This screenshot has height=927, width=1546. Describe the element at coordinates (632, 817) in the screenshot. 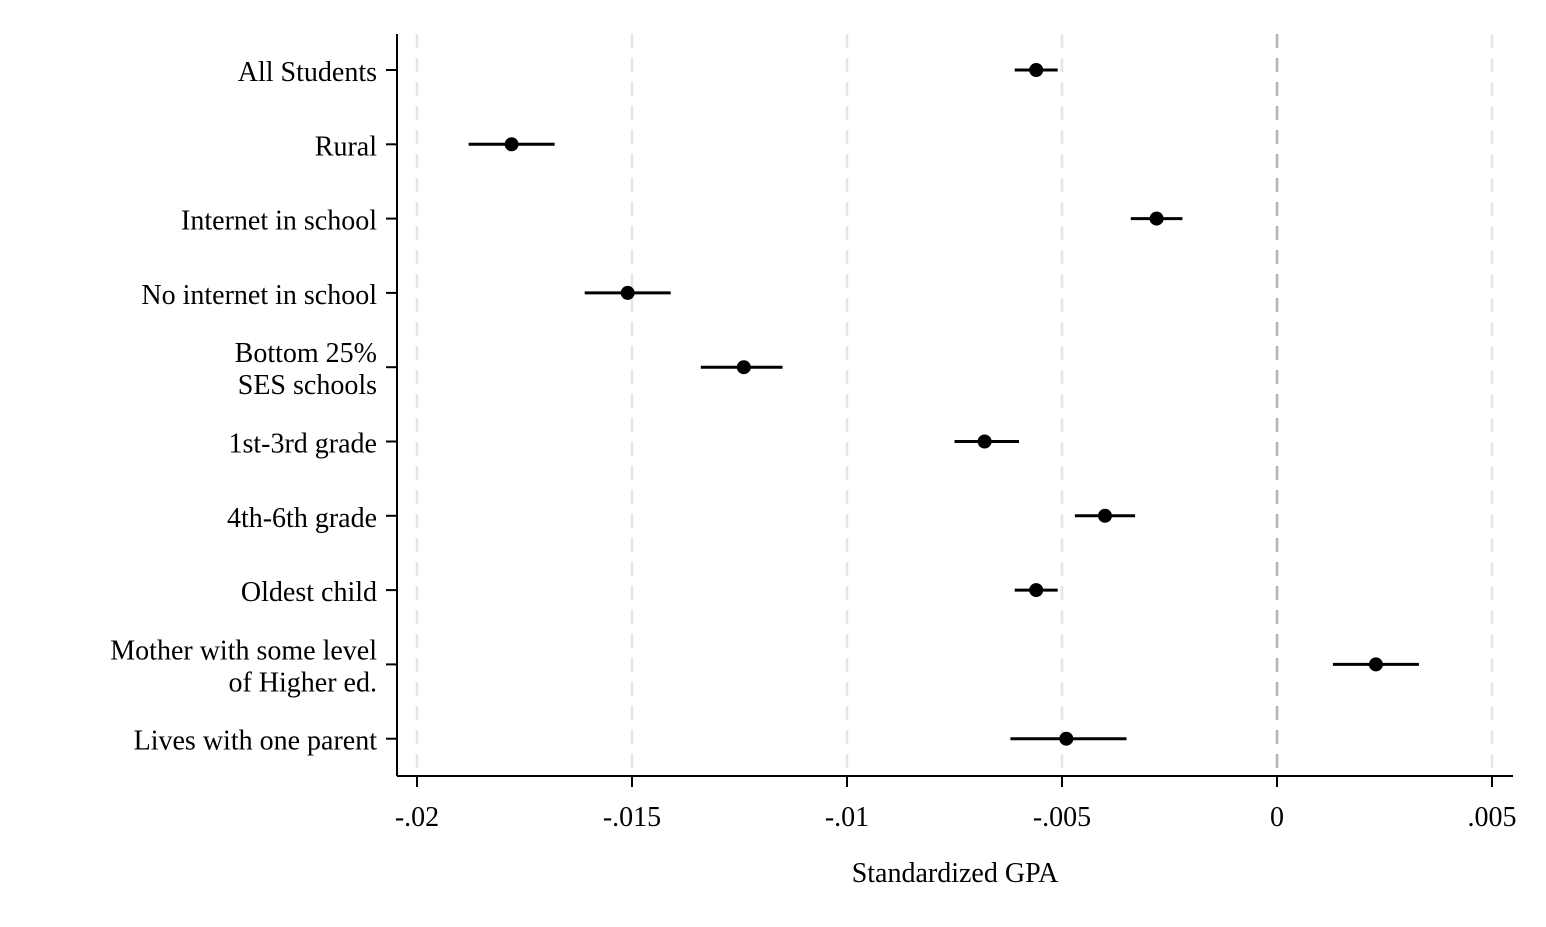

I see `x-tick-label: -.015` at that location.